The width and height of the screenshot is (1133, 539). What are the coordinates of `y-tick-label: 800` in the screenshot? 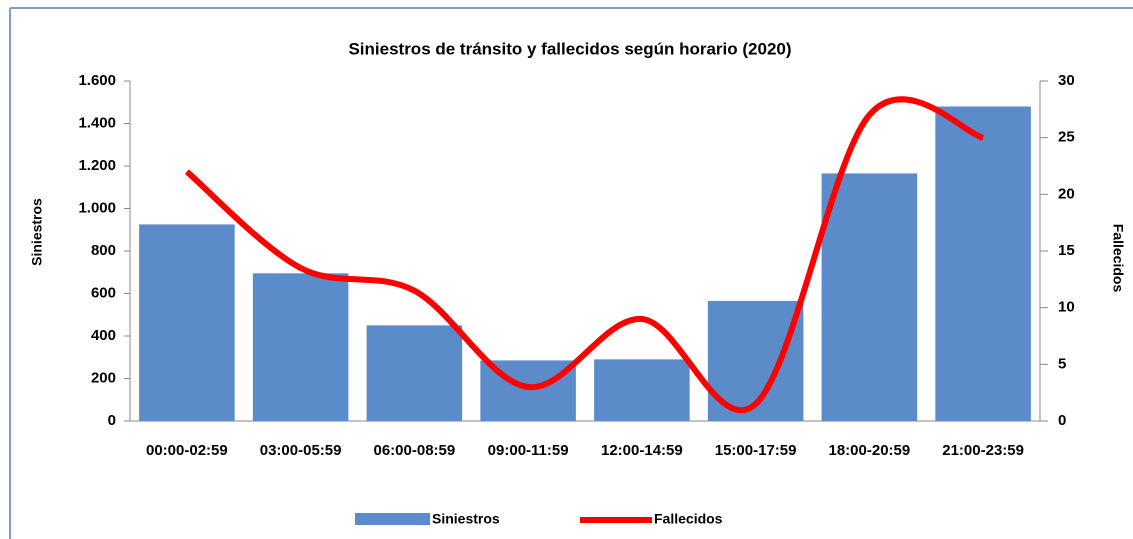 It's located at (103, 250).